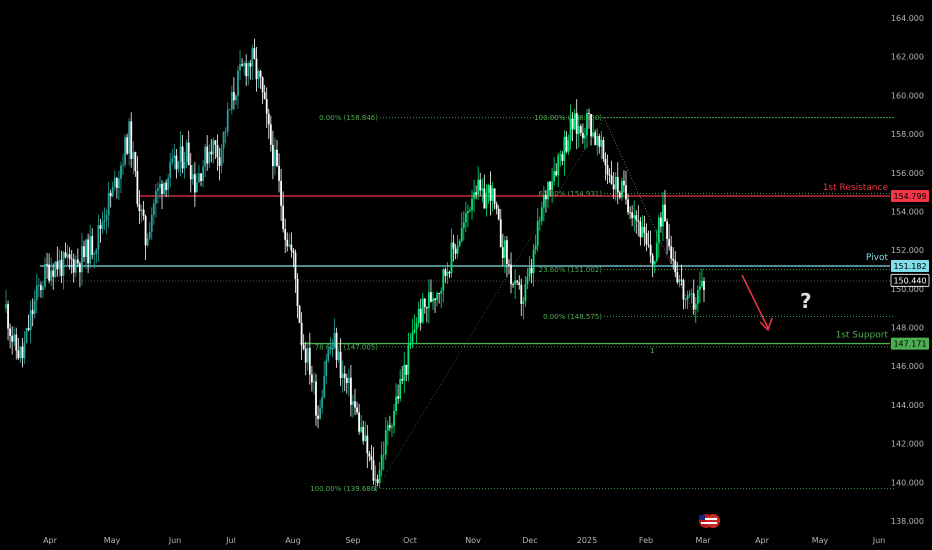  I want to click on x-tick-label: 2025, so click(587, 540).